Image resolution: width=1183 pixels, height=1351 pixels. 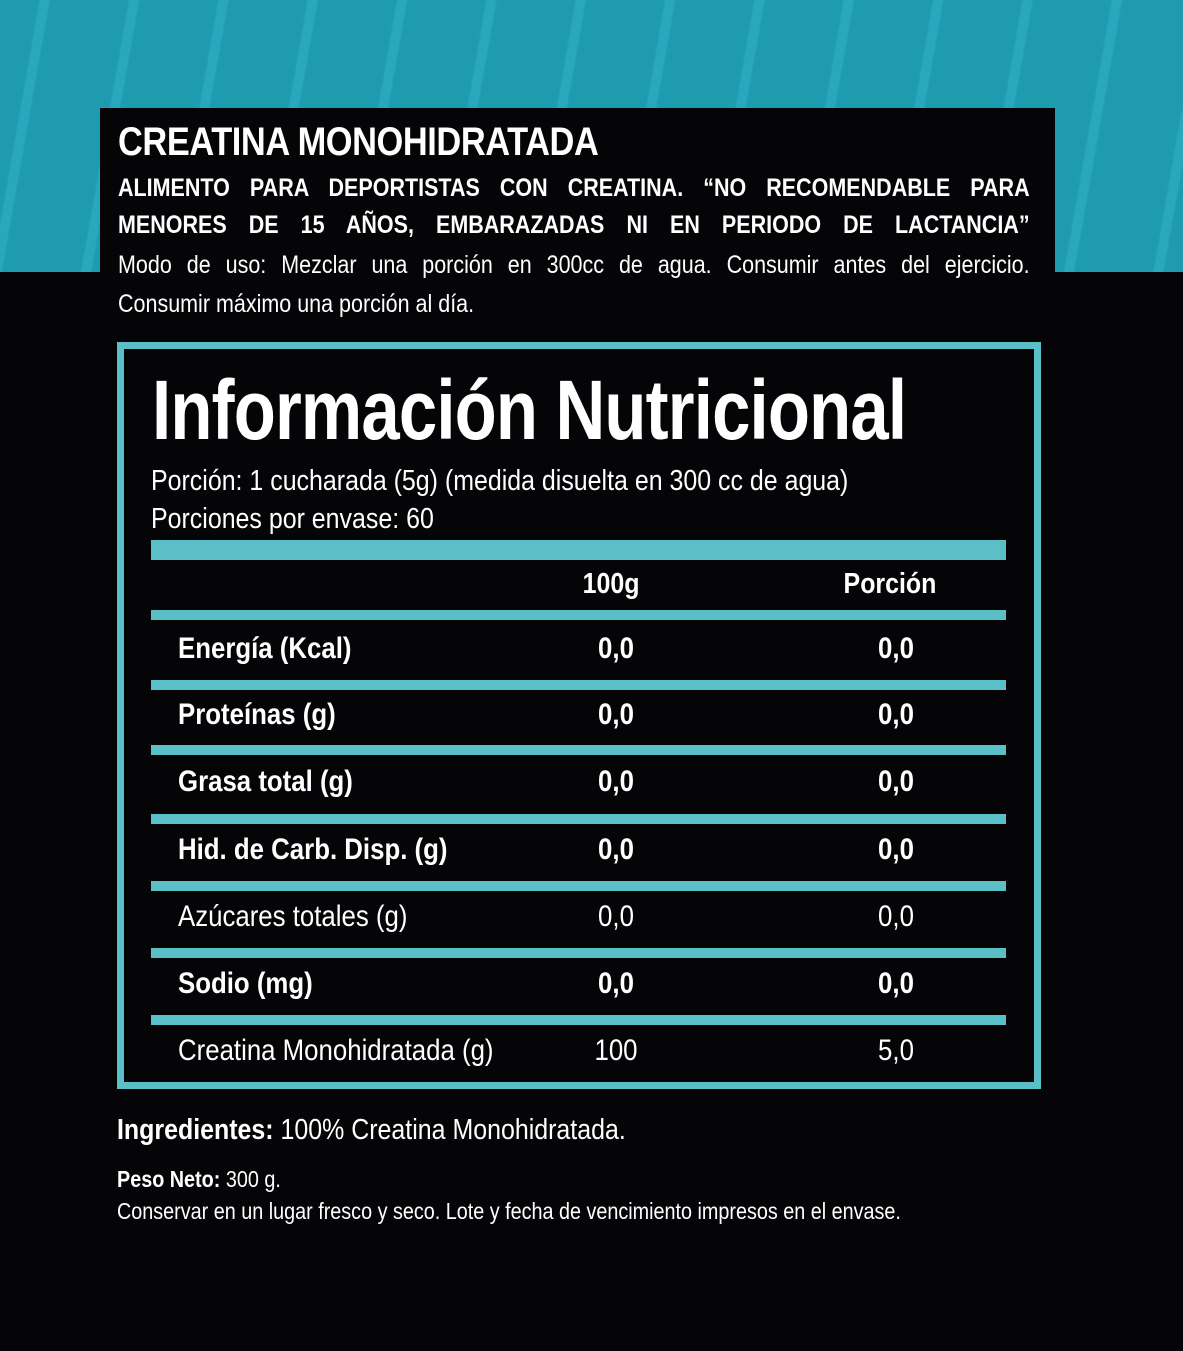 I want to click on net-weight-label: Peso Neto:, so click(x=169, y=1179).